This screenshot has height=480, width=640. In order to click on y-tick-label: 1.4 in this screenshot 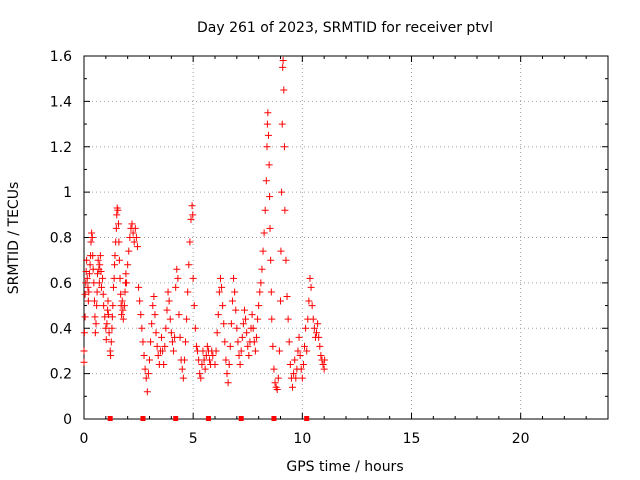, I will do `click(61, 102)`.